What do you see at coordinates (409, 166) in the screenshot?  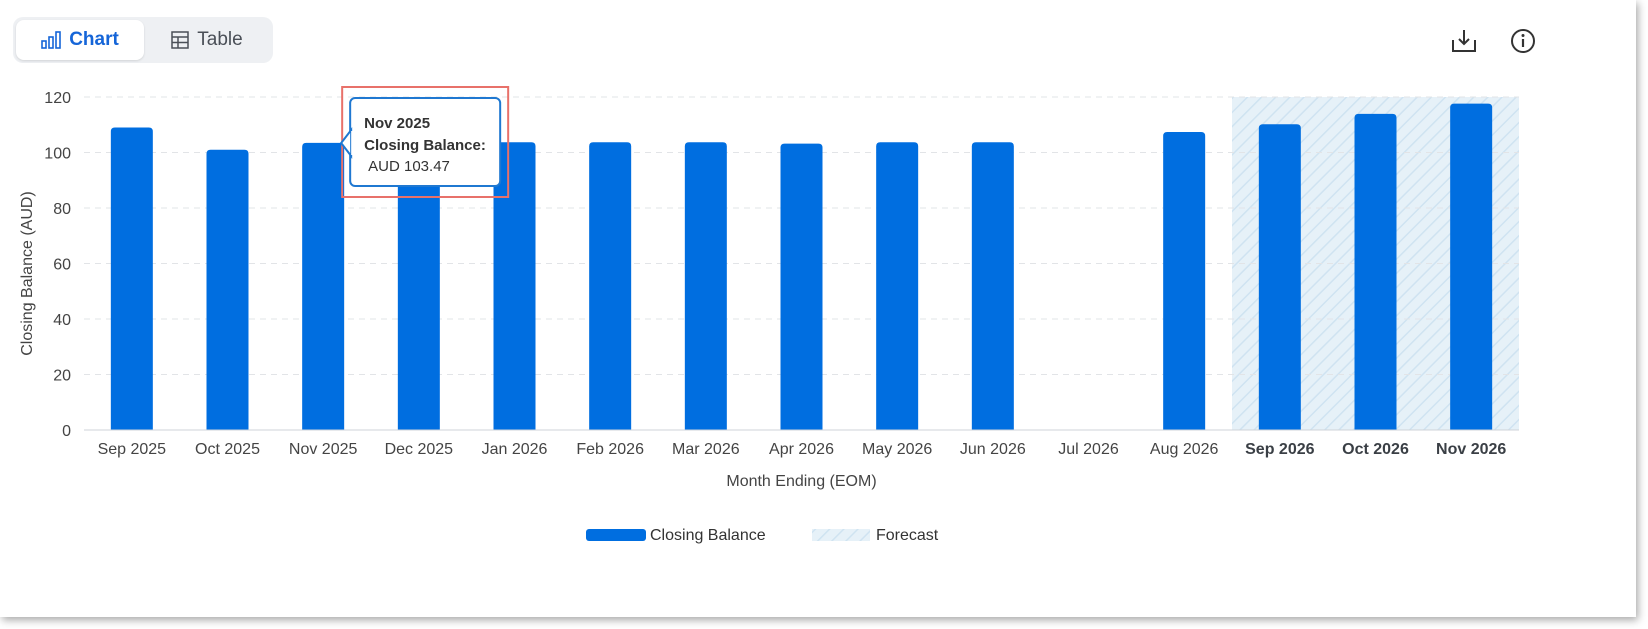 I see `tooltip-value: AUD 103.47` at bounding box center [409, 166].